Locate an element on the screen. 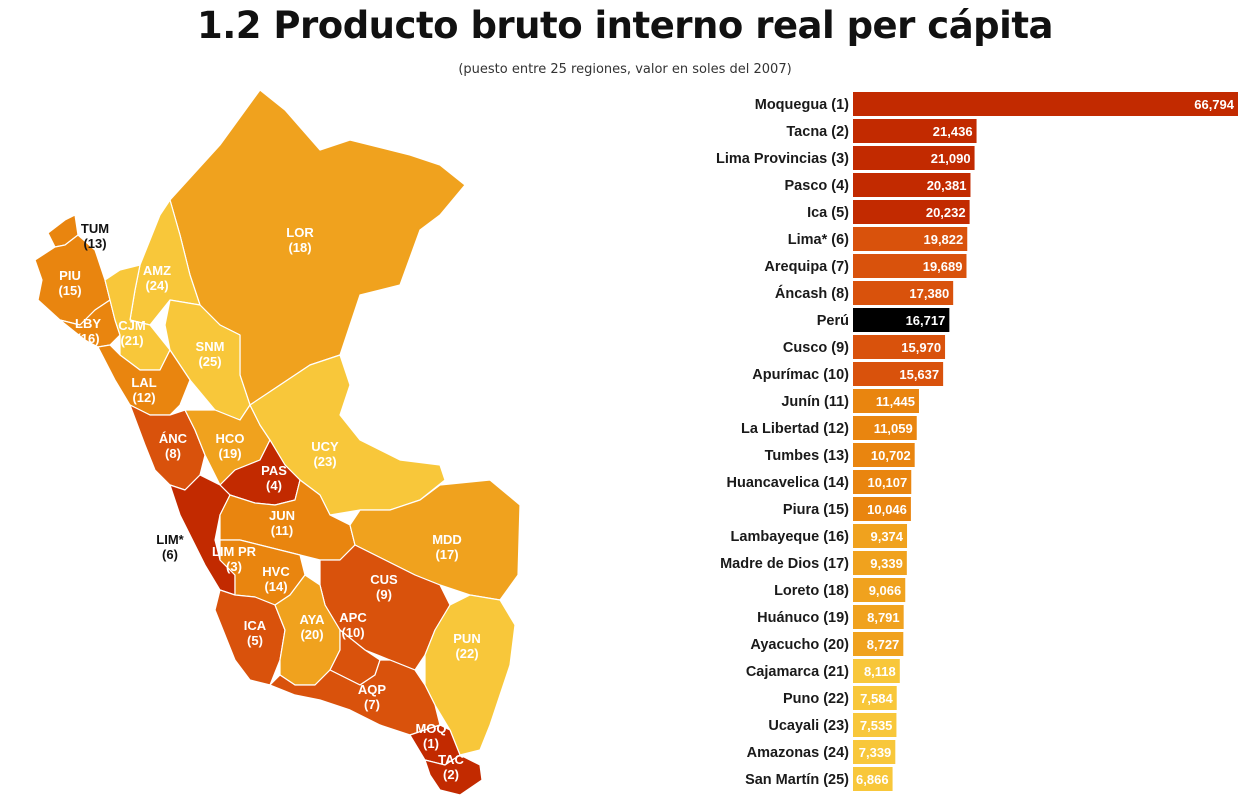  map-region-rank: (22) is located at coordinates (466, 653).